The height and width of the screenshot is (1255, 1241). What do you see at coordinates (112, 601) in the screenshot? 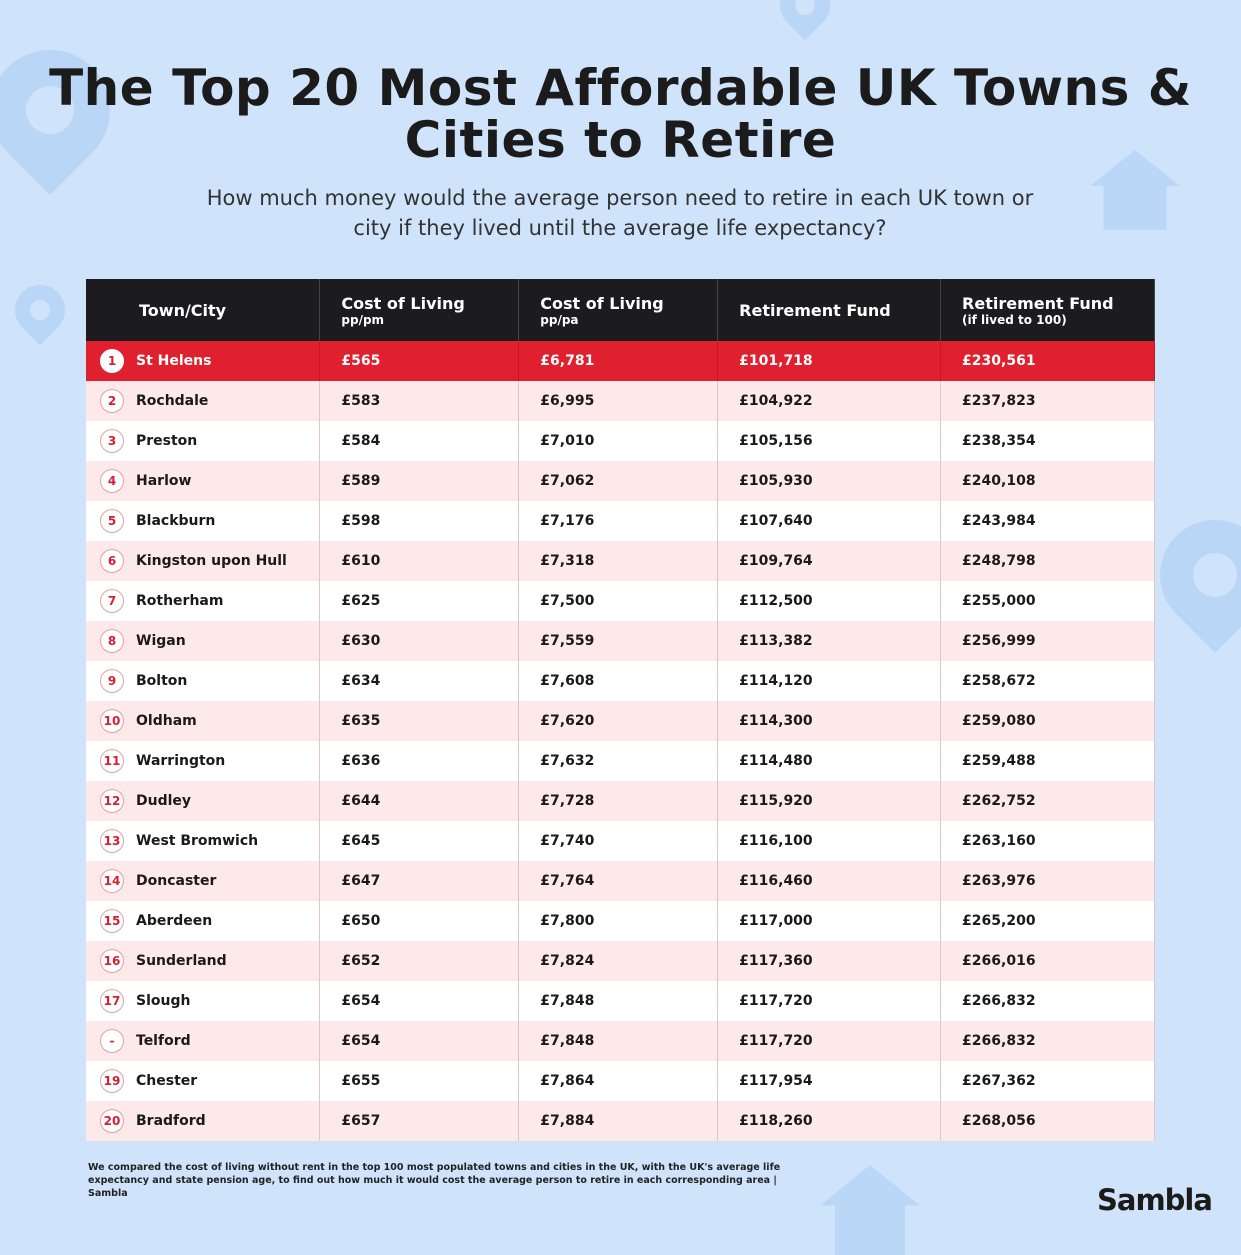
I see `rank-badge: 7` at bounding box center [112, 601].